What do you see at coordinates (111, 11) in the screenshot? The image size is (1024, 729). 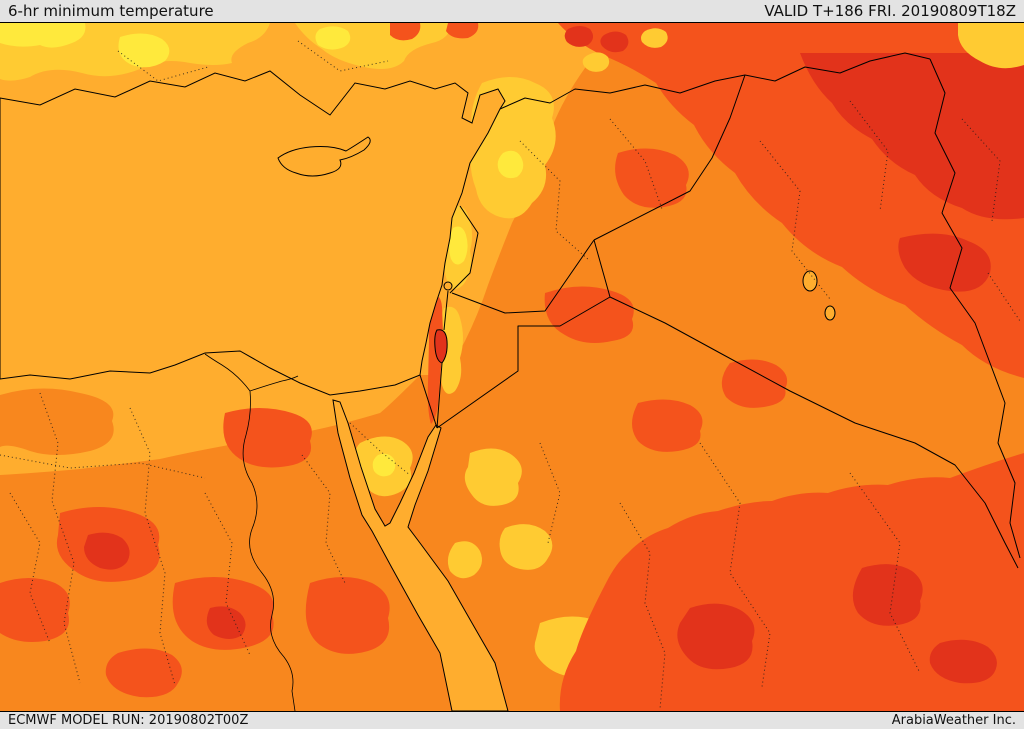 I see `map-title: 6-hr minimum temperature` at bounding box center [111, 11].